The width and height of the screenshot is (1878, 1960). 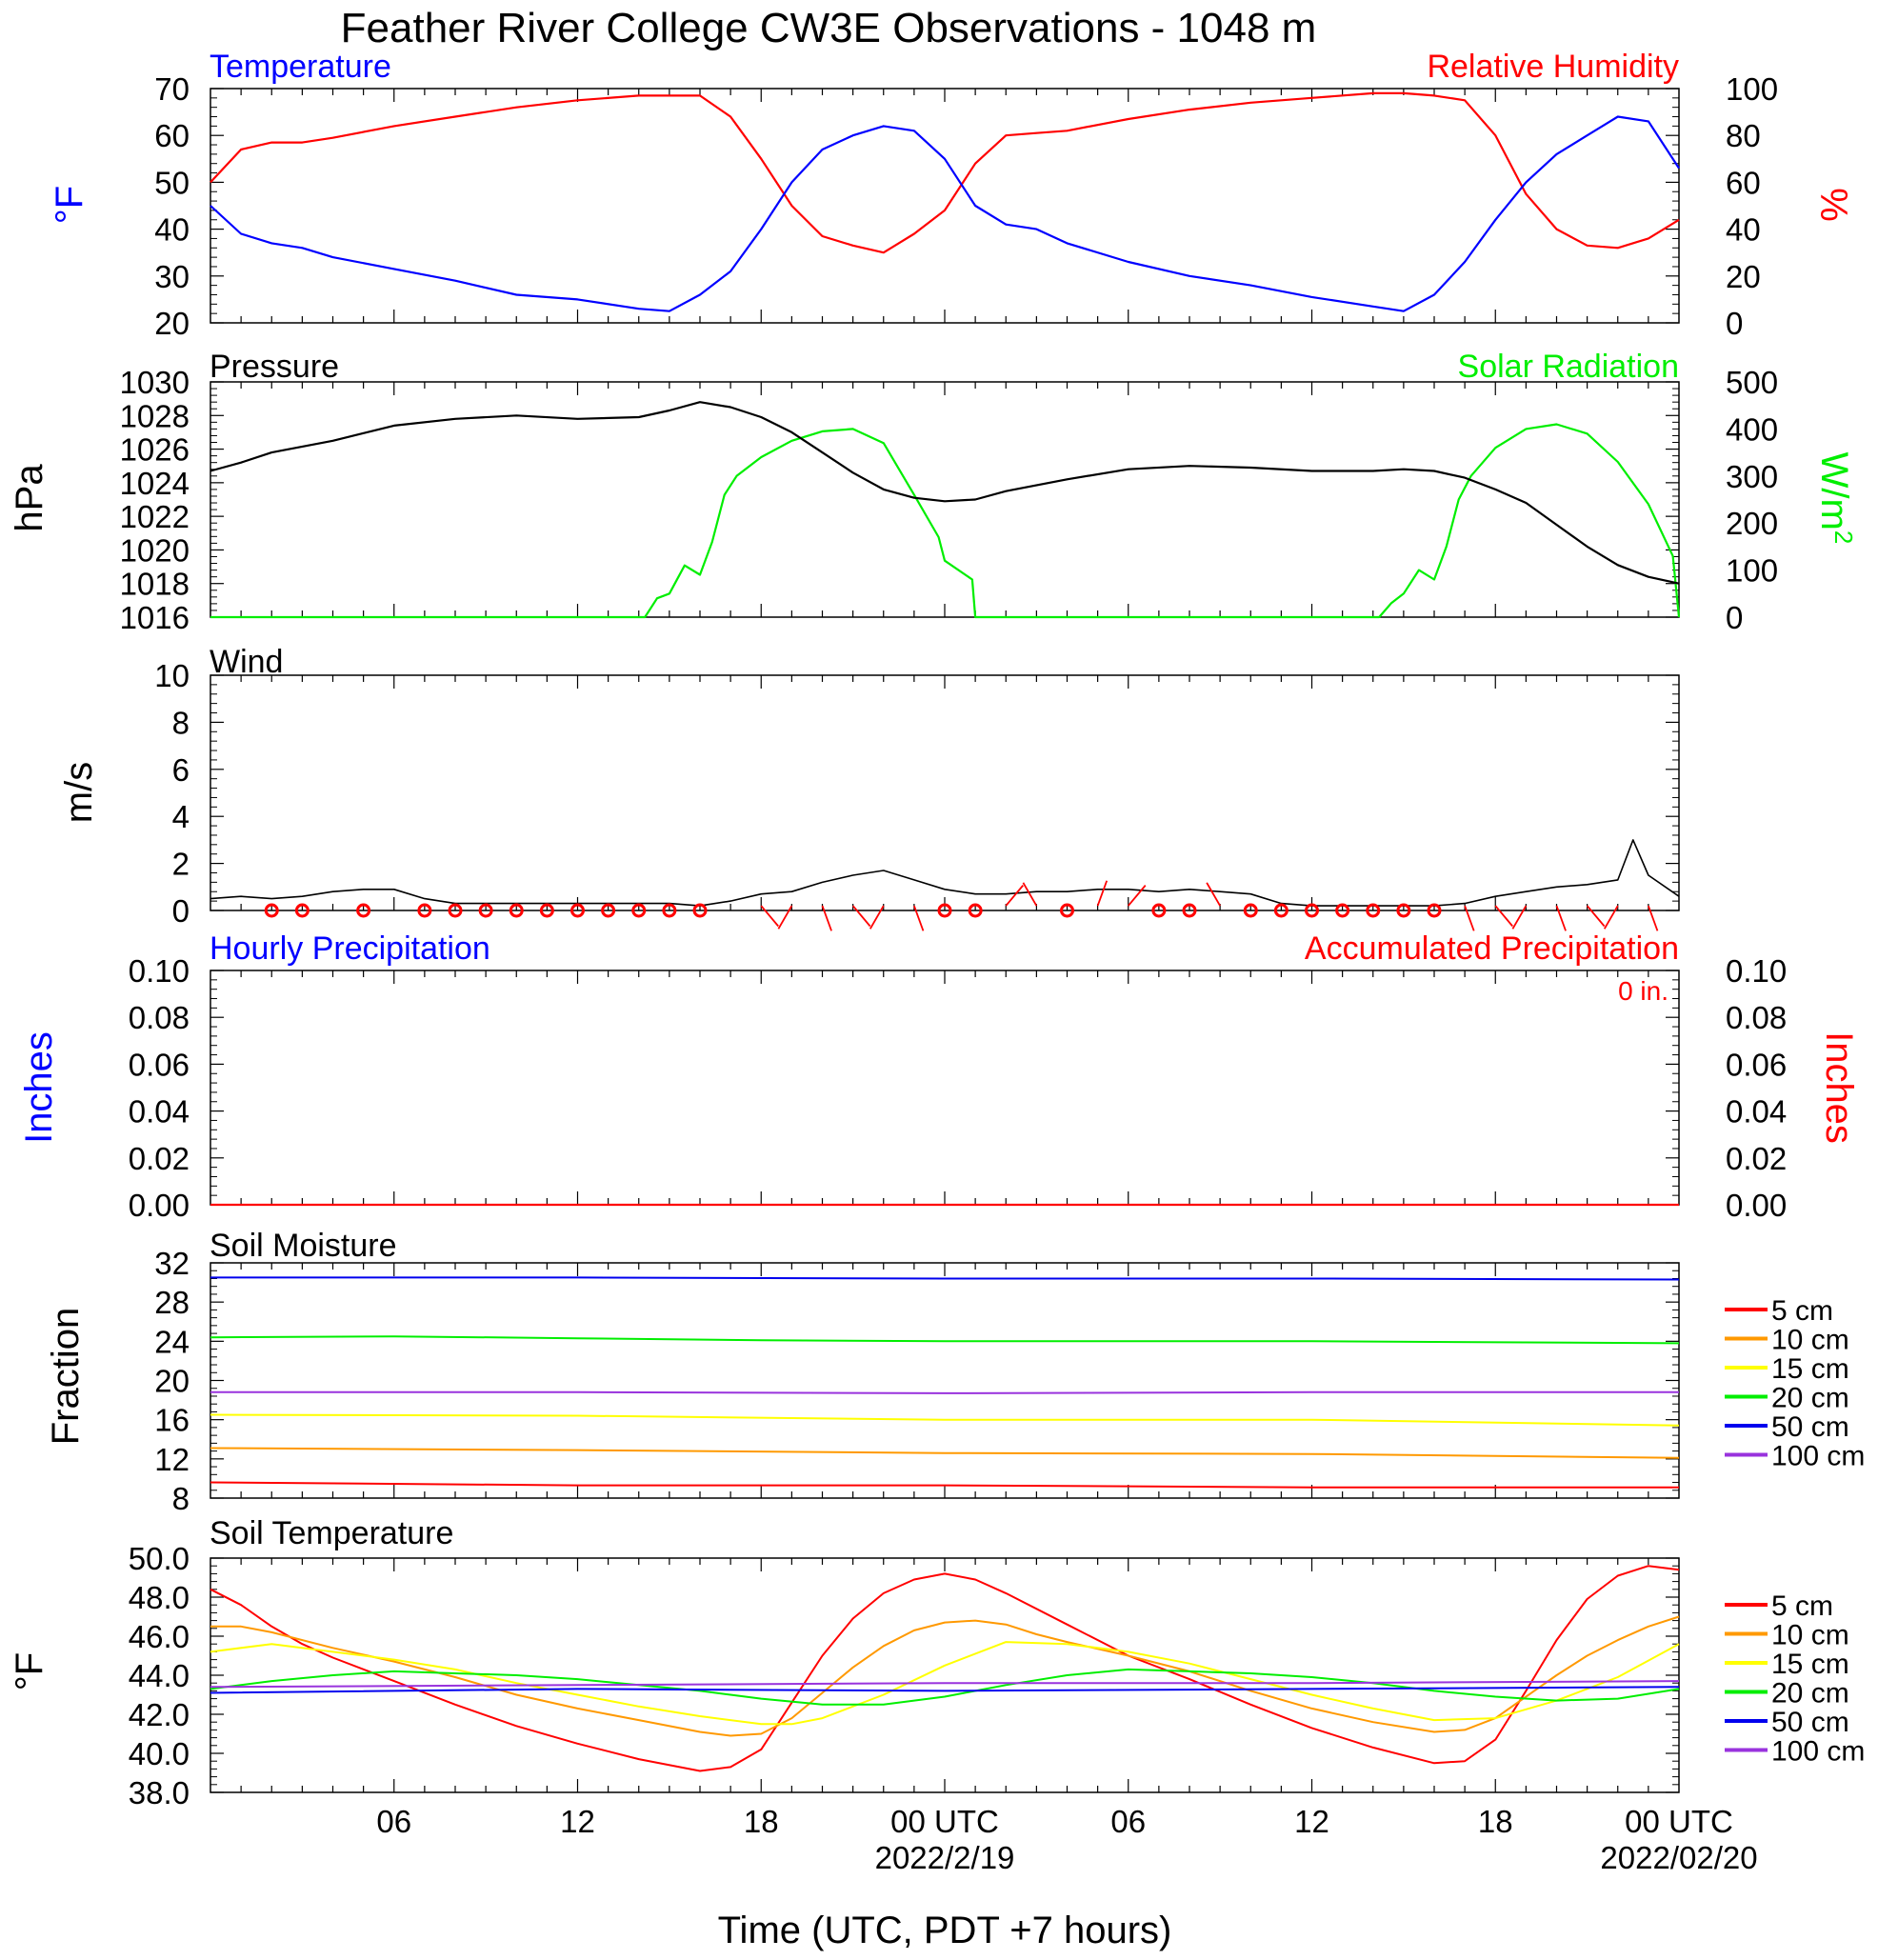 What do you see at coordinates (1756, 1064) in the screenshot?
I see `precip-y2-tick-label: 0.06` at bounding box center [1756, 1064].